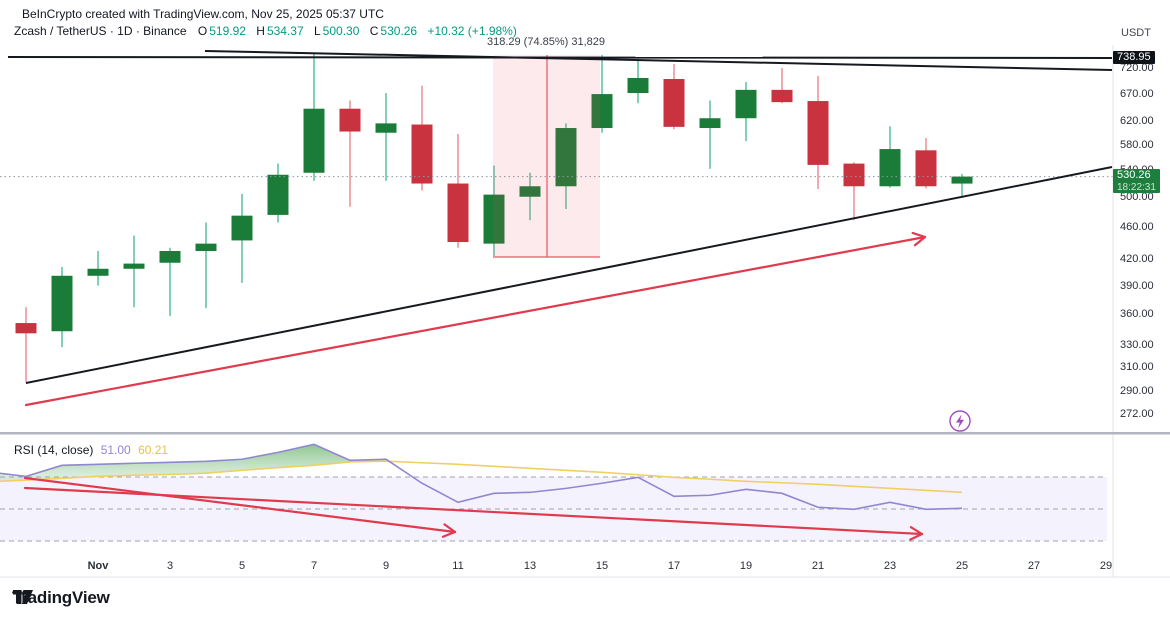 The width and height of the screenshot is (1170, 619). What do you see at coordinates (960, 421) in the screenshot?
I see `lightning-bolt-glyph` at bounding box center [960, 421].